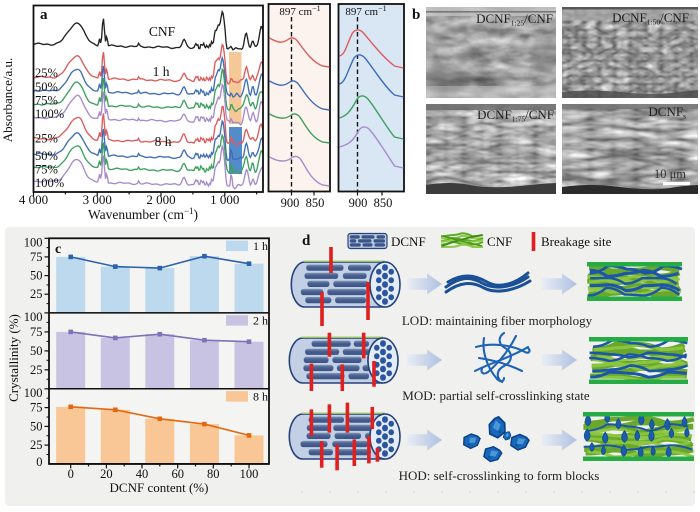  Describe the element at coordinates (499, 475) in the screenshot. I see `svg-text:HOD: self-crosslinking to form: HOD: self-crosslinking to form blocks` at that location.